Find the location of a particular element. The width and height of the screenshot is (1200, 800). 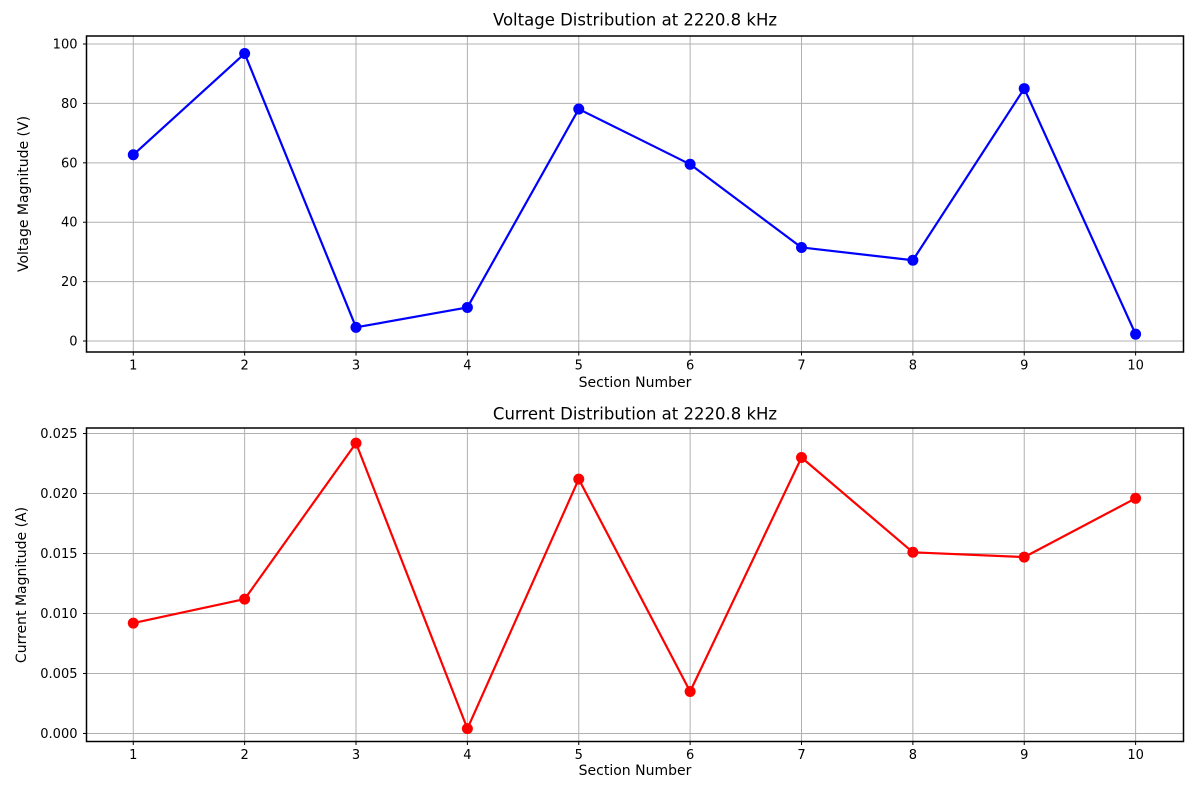

y-tick-label: 0.020 is located at coordinates (58, 494).